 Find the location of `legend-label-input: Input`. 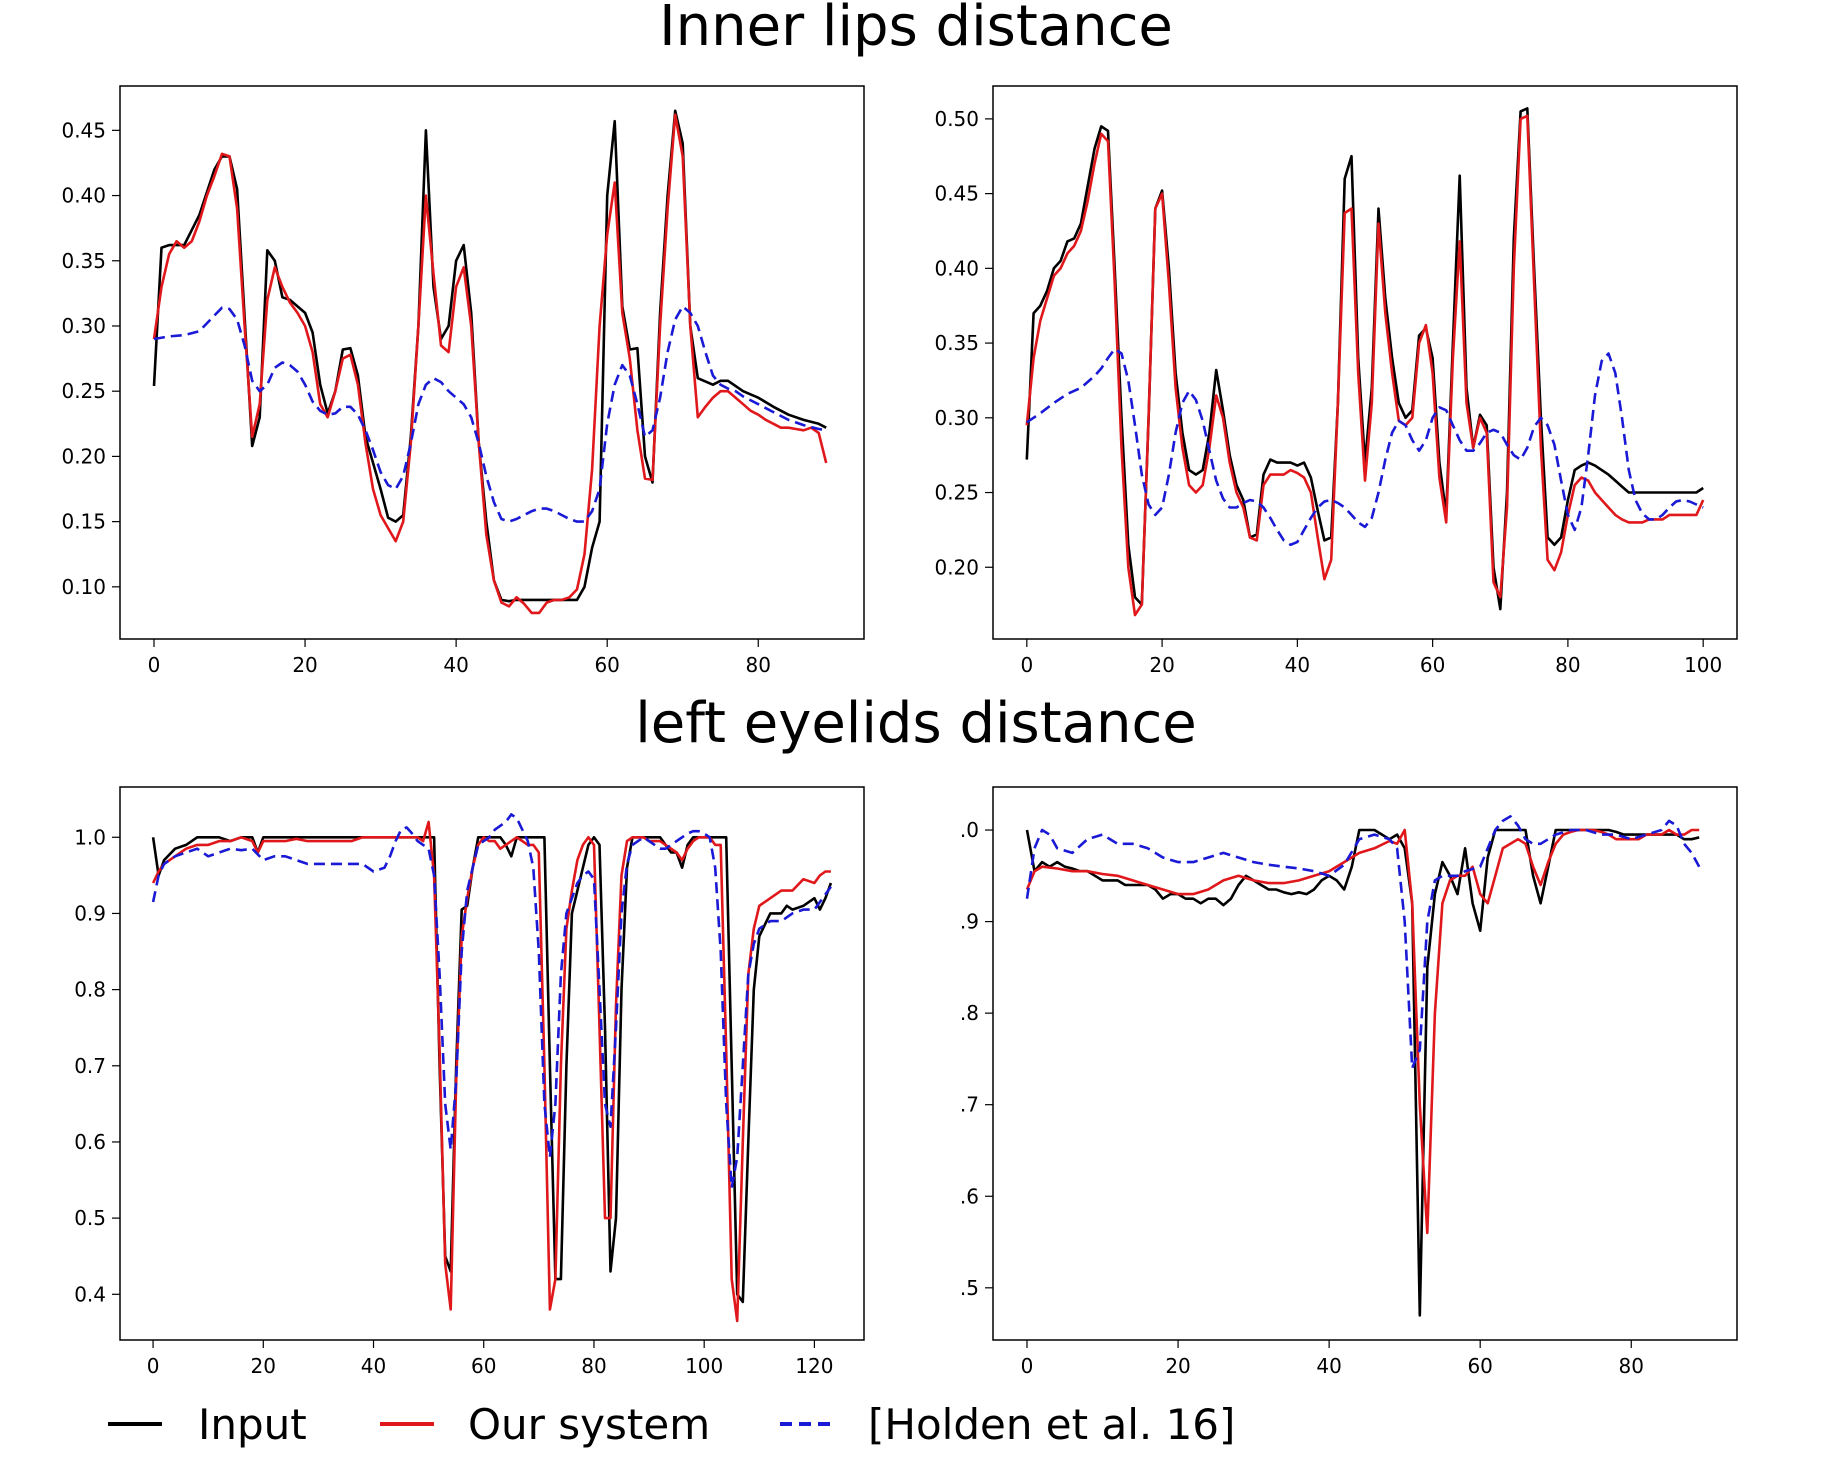

legend-label-input: Input is located at coordinates (252, 1424).